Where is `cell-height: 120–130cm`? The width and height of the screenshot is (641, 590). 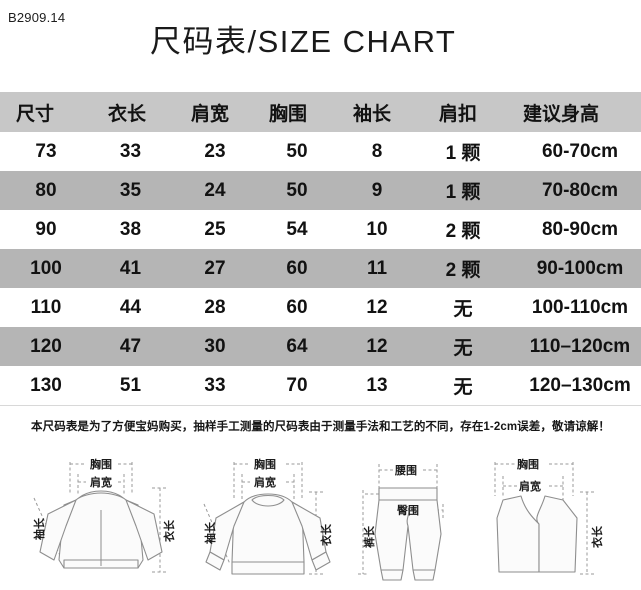
cell-height: 120–130cm is located at coordinates (575, 385).